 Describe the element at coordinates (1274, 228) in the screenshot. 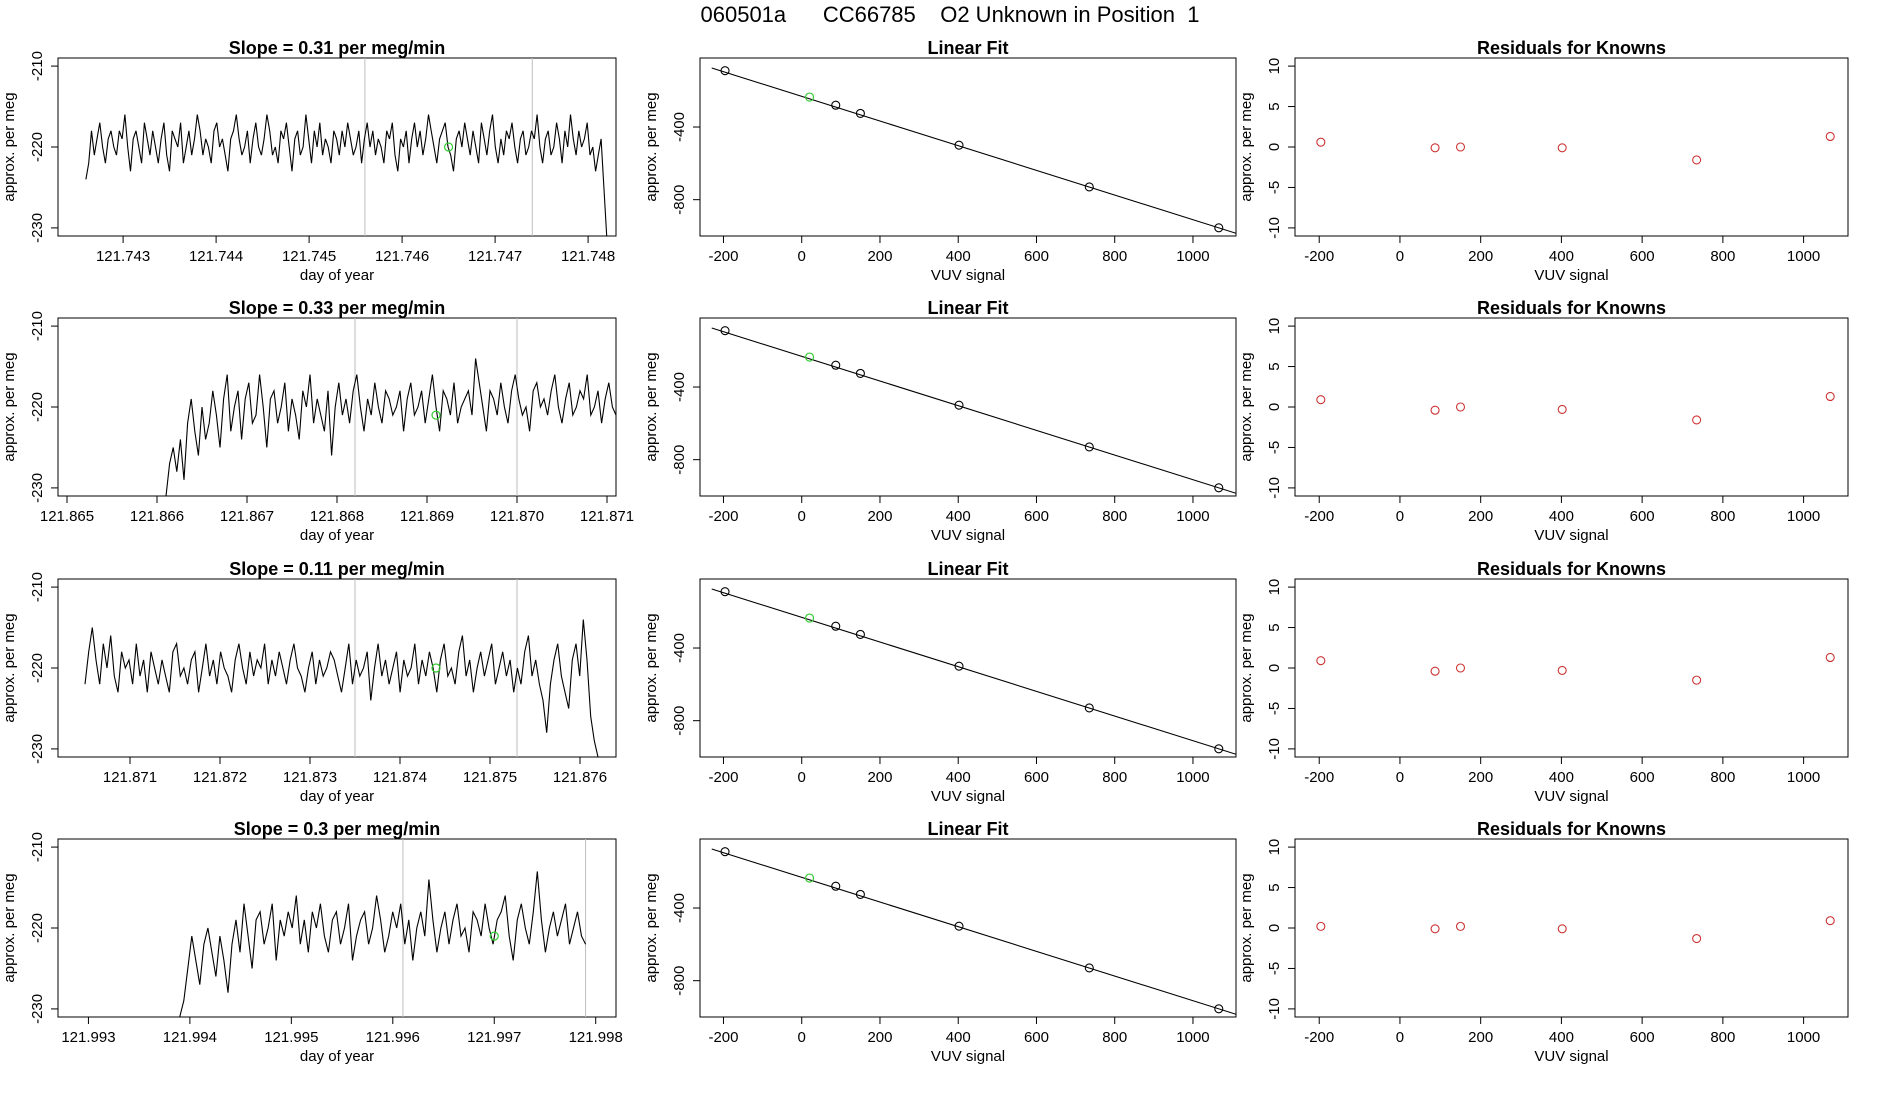

I see `y-tick-label: -10` at that location.